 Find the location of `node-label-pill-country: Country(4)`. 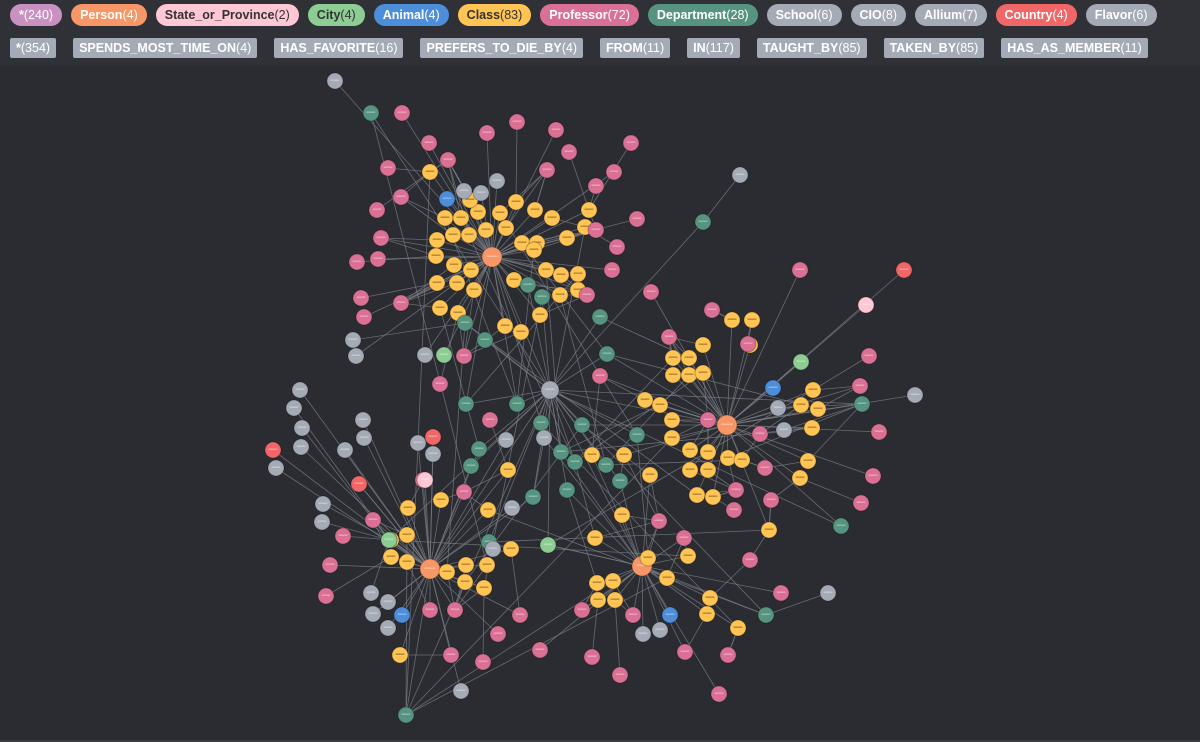

node-label-pill-country: Country(4) is located at coordinates (1036, 15).